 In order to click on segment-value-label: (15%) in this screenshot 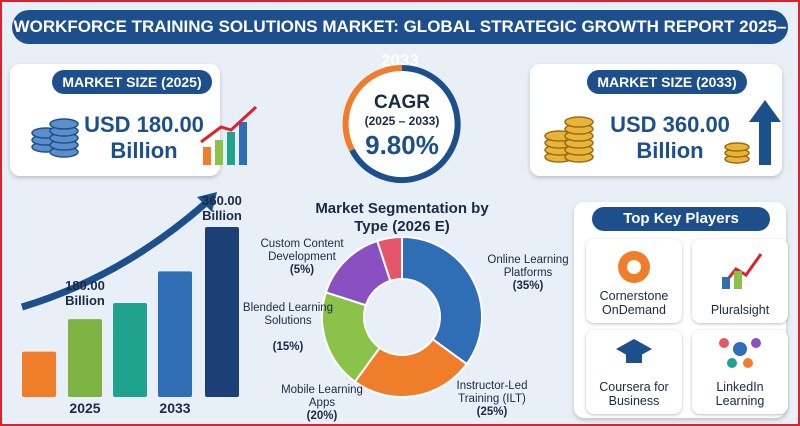, I will do `click(288, 347)`.